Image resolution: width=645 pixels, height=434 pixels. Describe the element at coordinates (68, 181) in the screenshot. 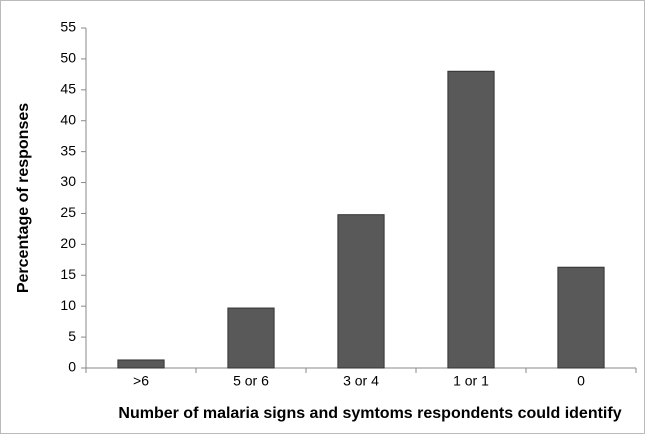

I see `y-tick-label: 30` at that location.